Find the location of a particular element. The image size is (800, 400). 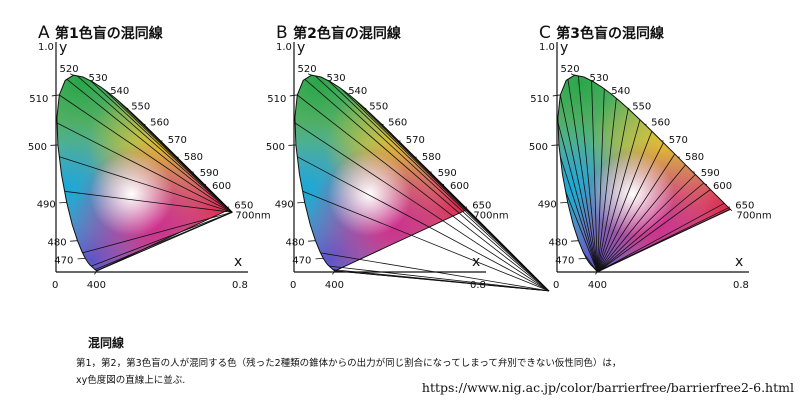

diagram-title: B 第2色盲の混同線 is located at coordinates (338, 33).